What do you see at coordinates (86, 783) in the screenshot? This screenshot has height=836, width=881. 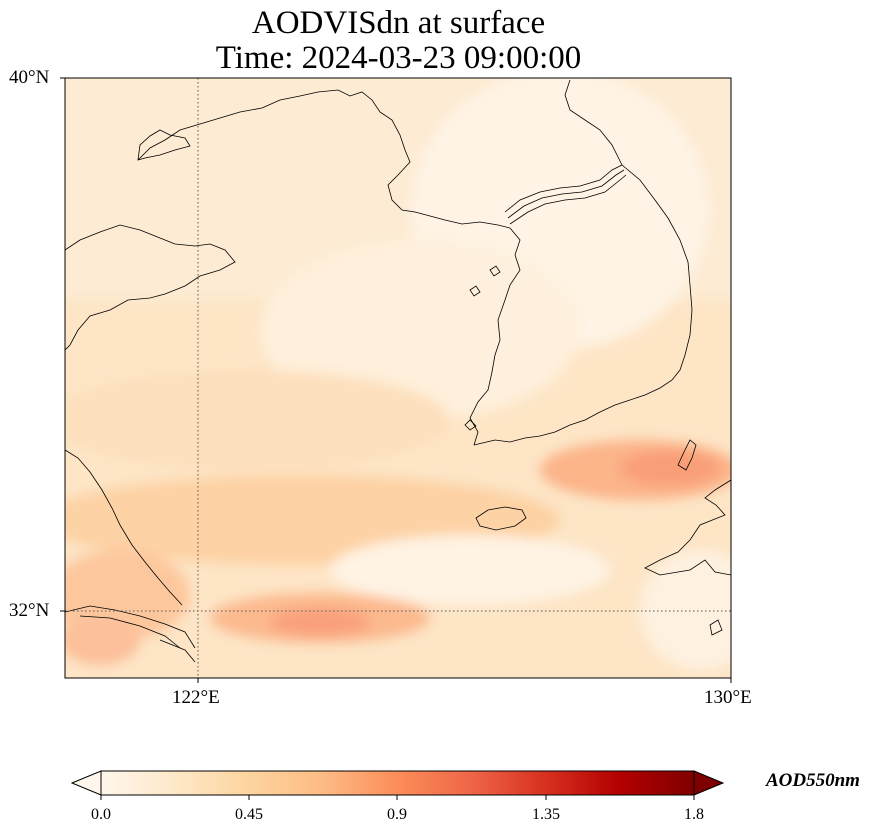 I see `colorbar-min-extension` at bounding box center [86, 783].